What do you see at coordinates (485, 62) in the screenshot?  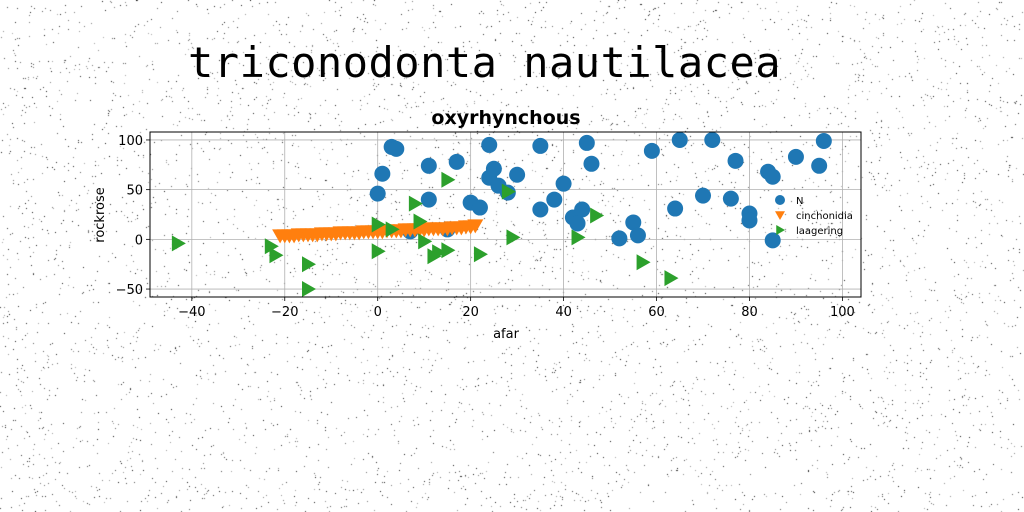 I see `figure-title: triconodonta nautilacea` at bounding box center [485, 62].